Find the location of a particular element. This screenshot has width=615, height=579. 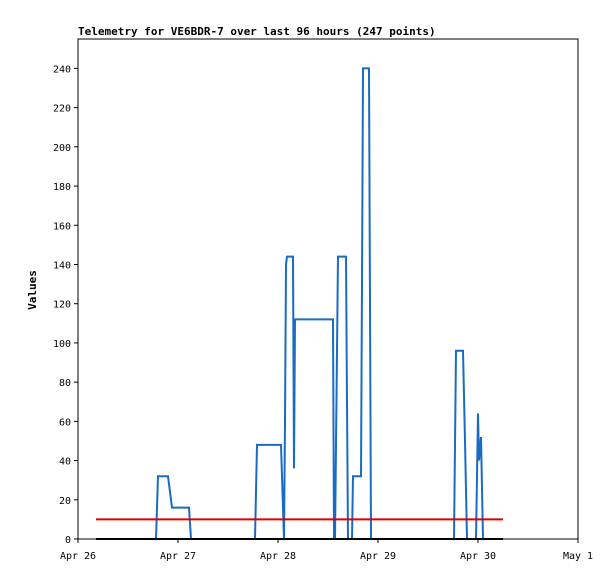

y-tick-label: 60 is located at coordinates (65, 422).